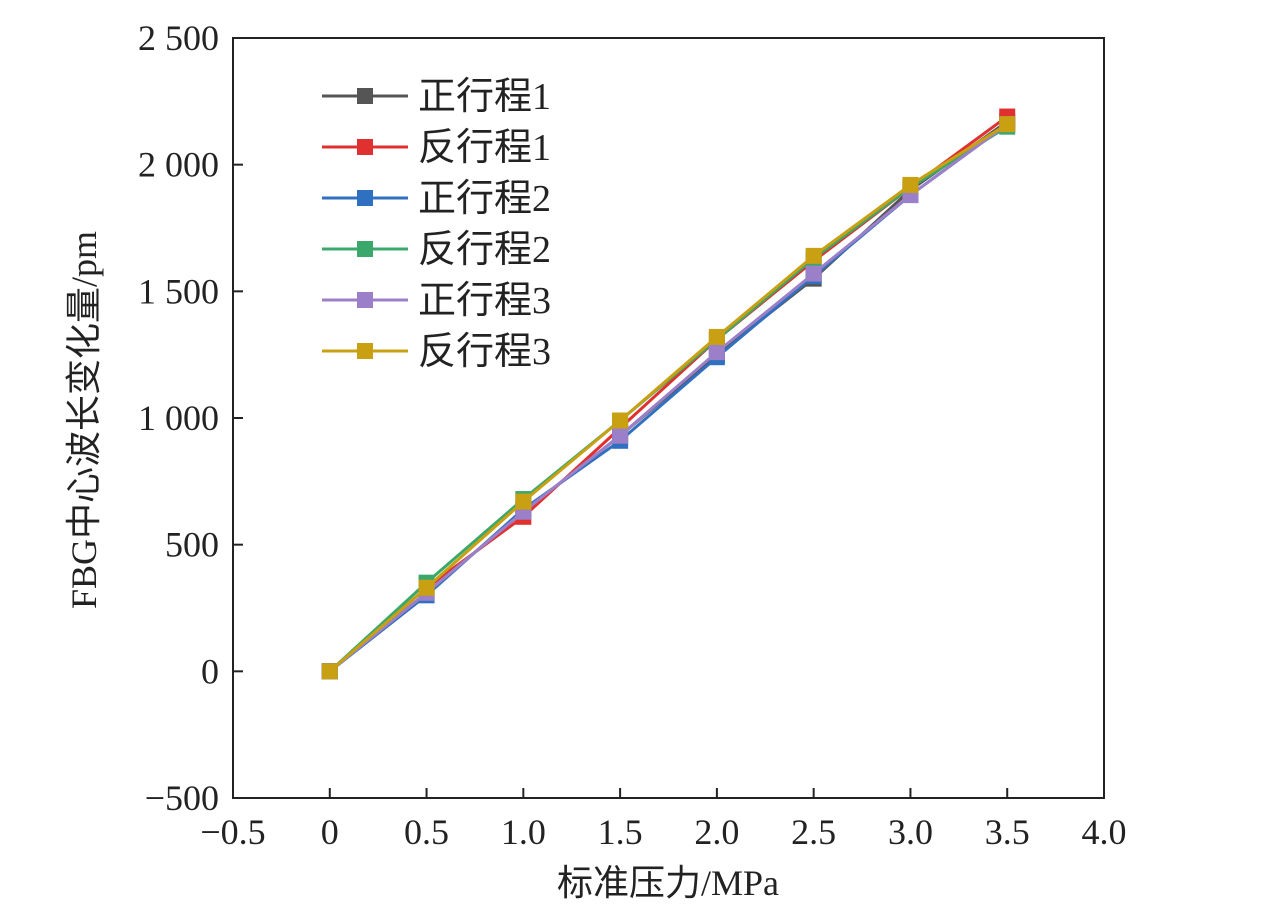 The image size is (1276, 910). What do you see at coordinates (1104, 832) in the screenshot?
I see `x-tick-label: 4.0` at bounding box center [1104, 832].